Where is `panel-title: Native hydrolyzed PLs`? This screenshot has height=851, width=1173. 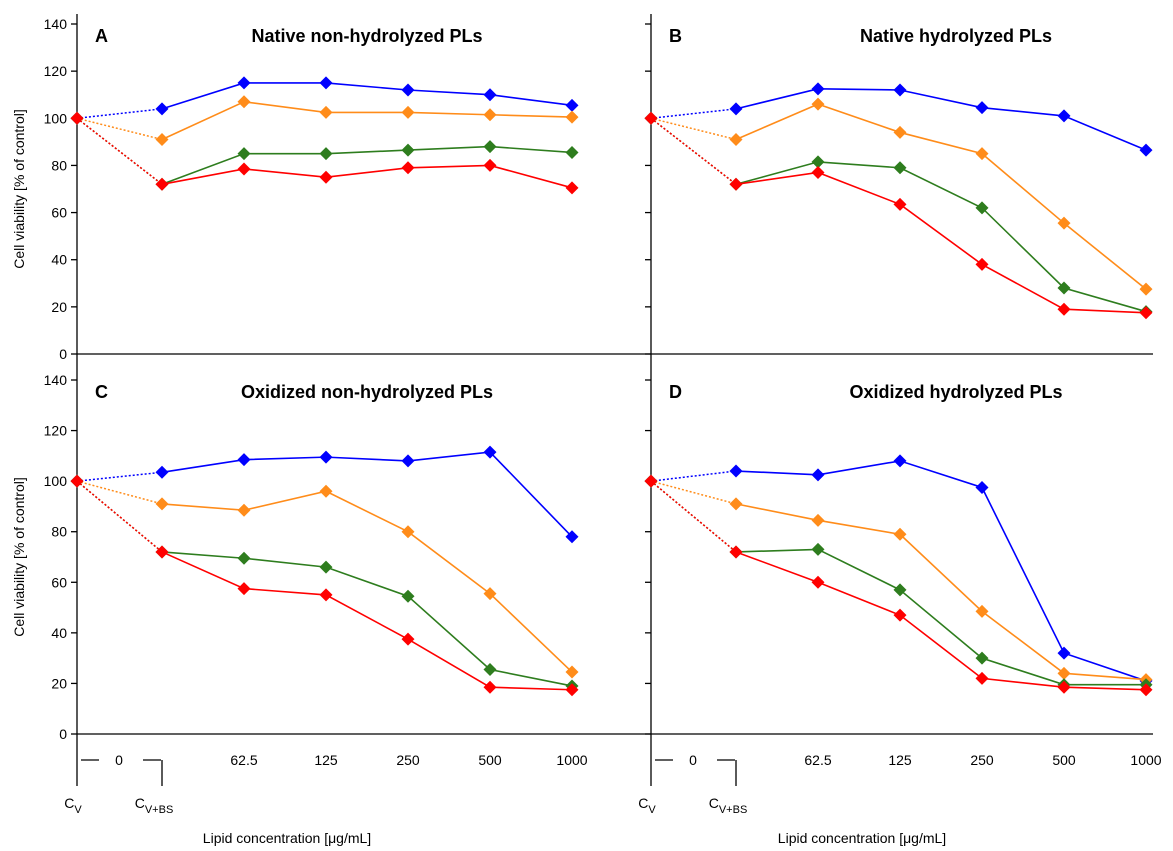 panel-title: Native hydrolyzed PLs is located at coordinates (956, 36).